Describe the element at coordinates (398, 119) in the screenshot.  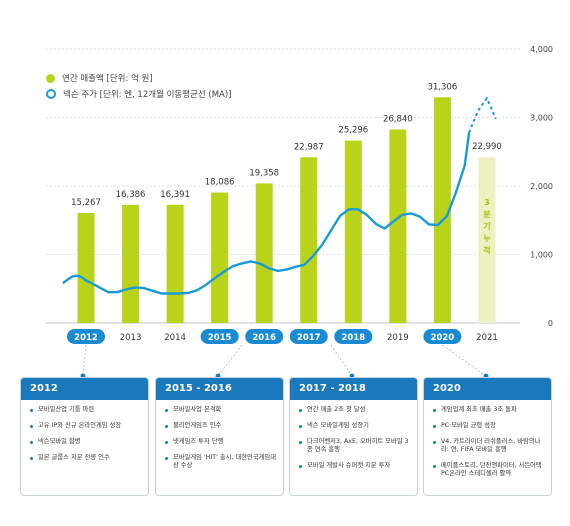
I see `bar-value-label: 26,840` at that location.